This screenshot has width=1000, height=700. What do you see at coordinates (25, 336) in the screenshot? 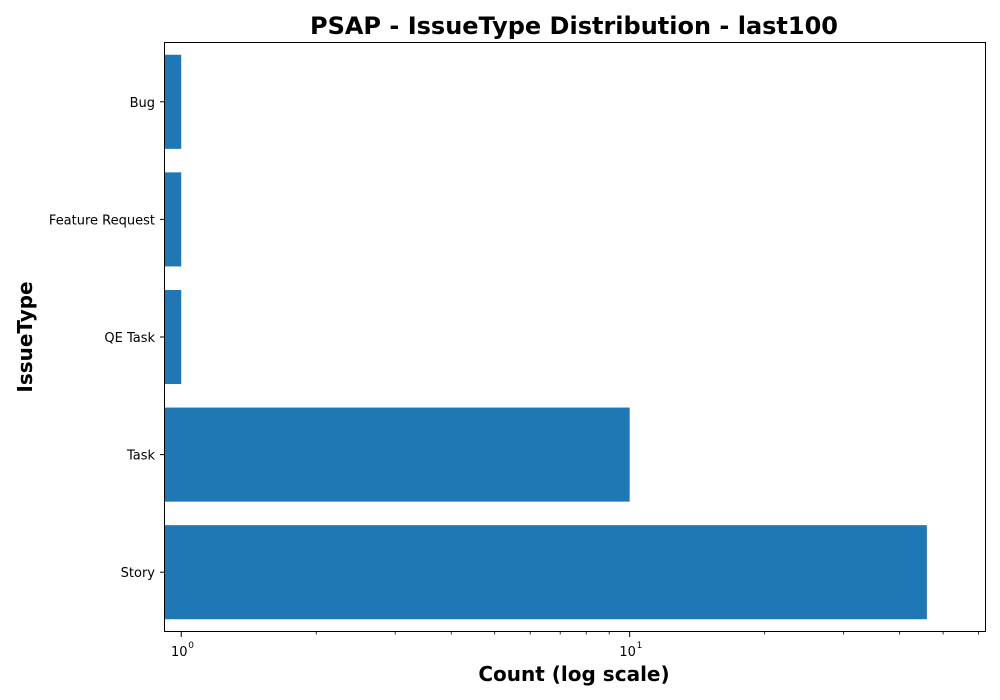
I see `y-axis-label: IssueType` at bounding box center [25, 336].